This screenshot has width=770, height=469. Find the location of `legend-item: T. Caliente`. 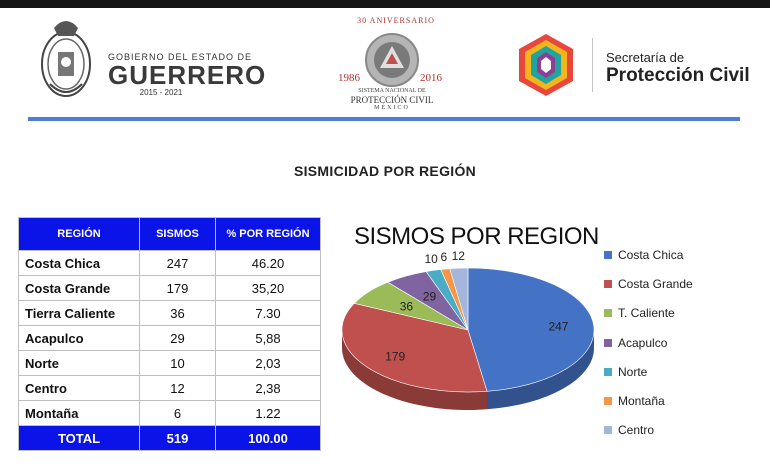

legend-item: T. Caliente is located at coordinates (648, 313).